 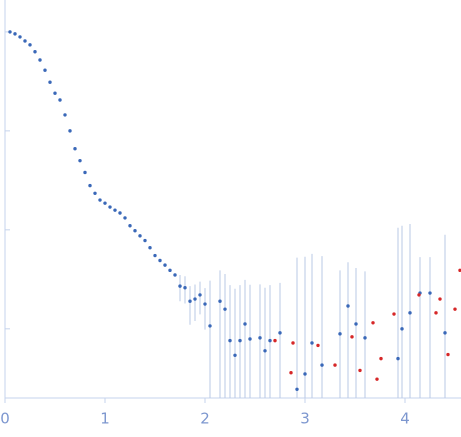 What do you see at coordinates (305, 419) in the screenshot?
I see `x-tick-label: 3` at bounding box center [305, 419].